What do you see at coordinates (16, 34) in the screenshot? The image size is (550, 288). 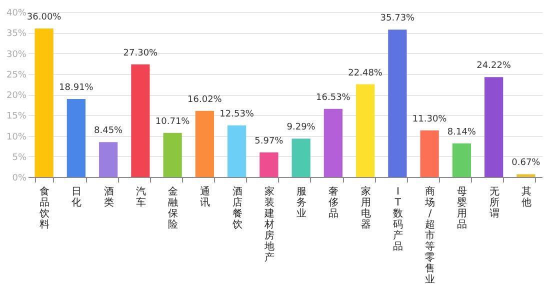 I see `y-tick-label: 35%` at bounding box center [16, 34].